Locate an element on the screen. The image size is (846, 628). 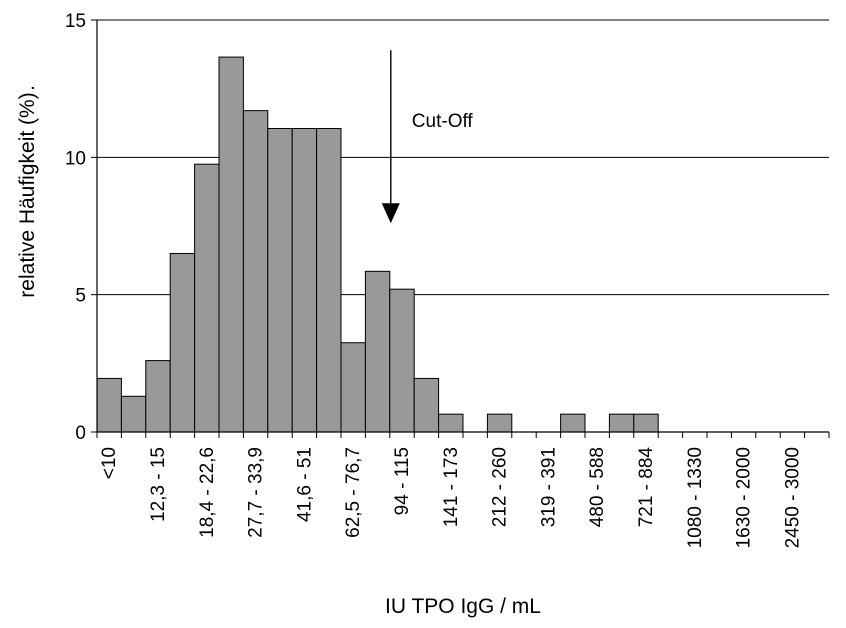
x-tick-label-28: 2450 - 3000 is located at coordinates (792, 497).